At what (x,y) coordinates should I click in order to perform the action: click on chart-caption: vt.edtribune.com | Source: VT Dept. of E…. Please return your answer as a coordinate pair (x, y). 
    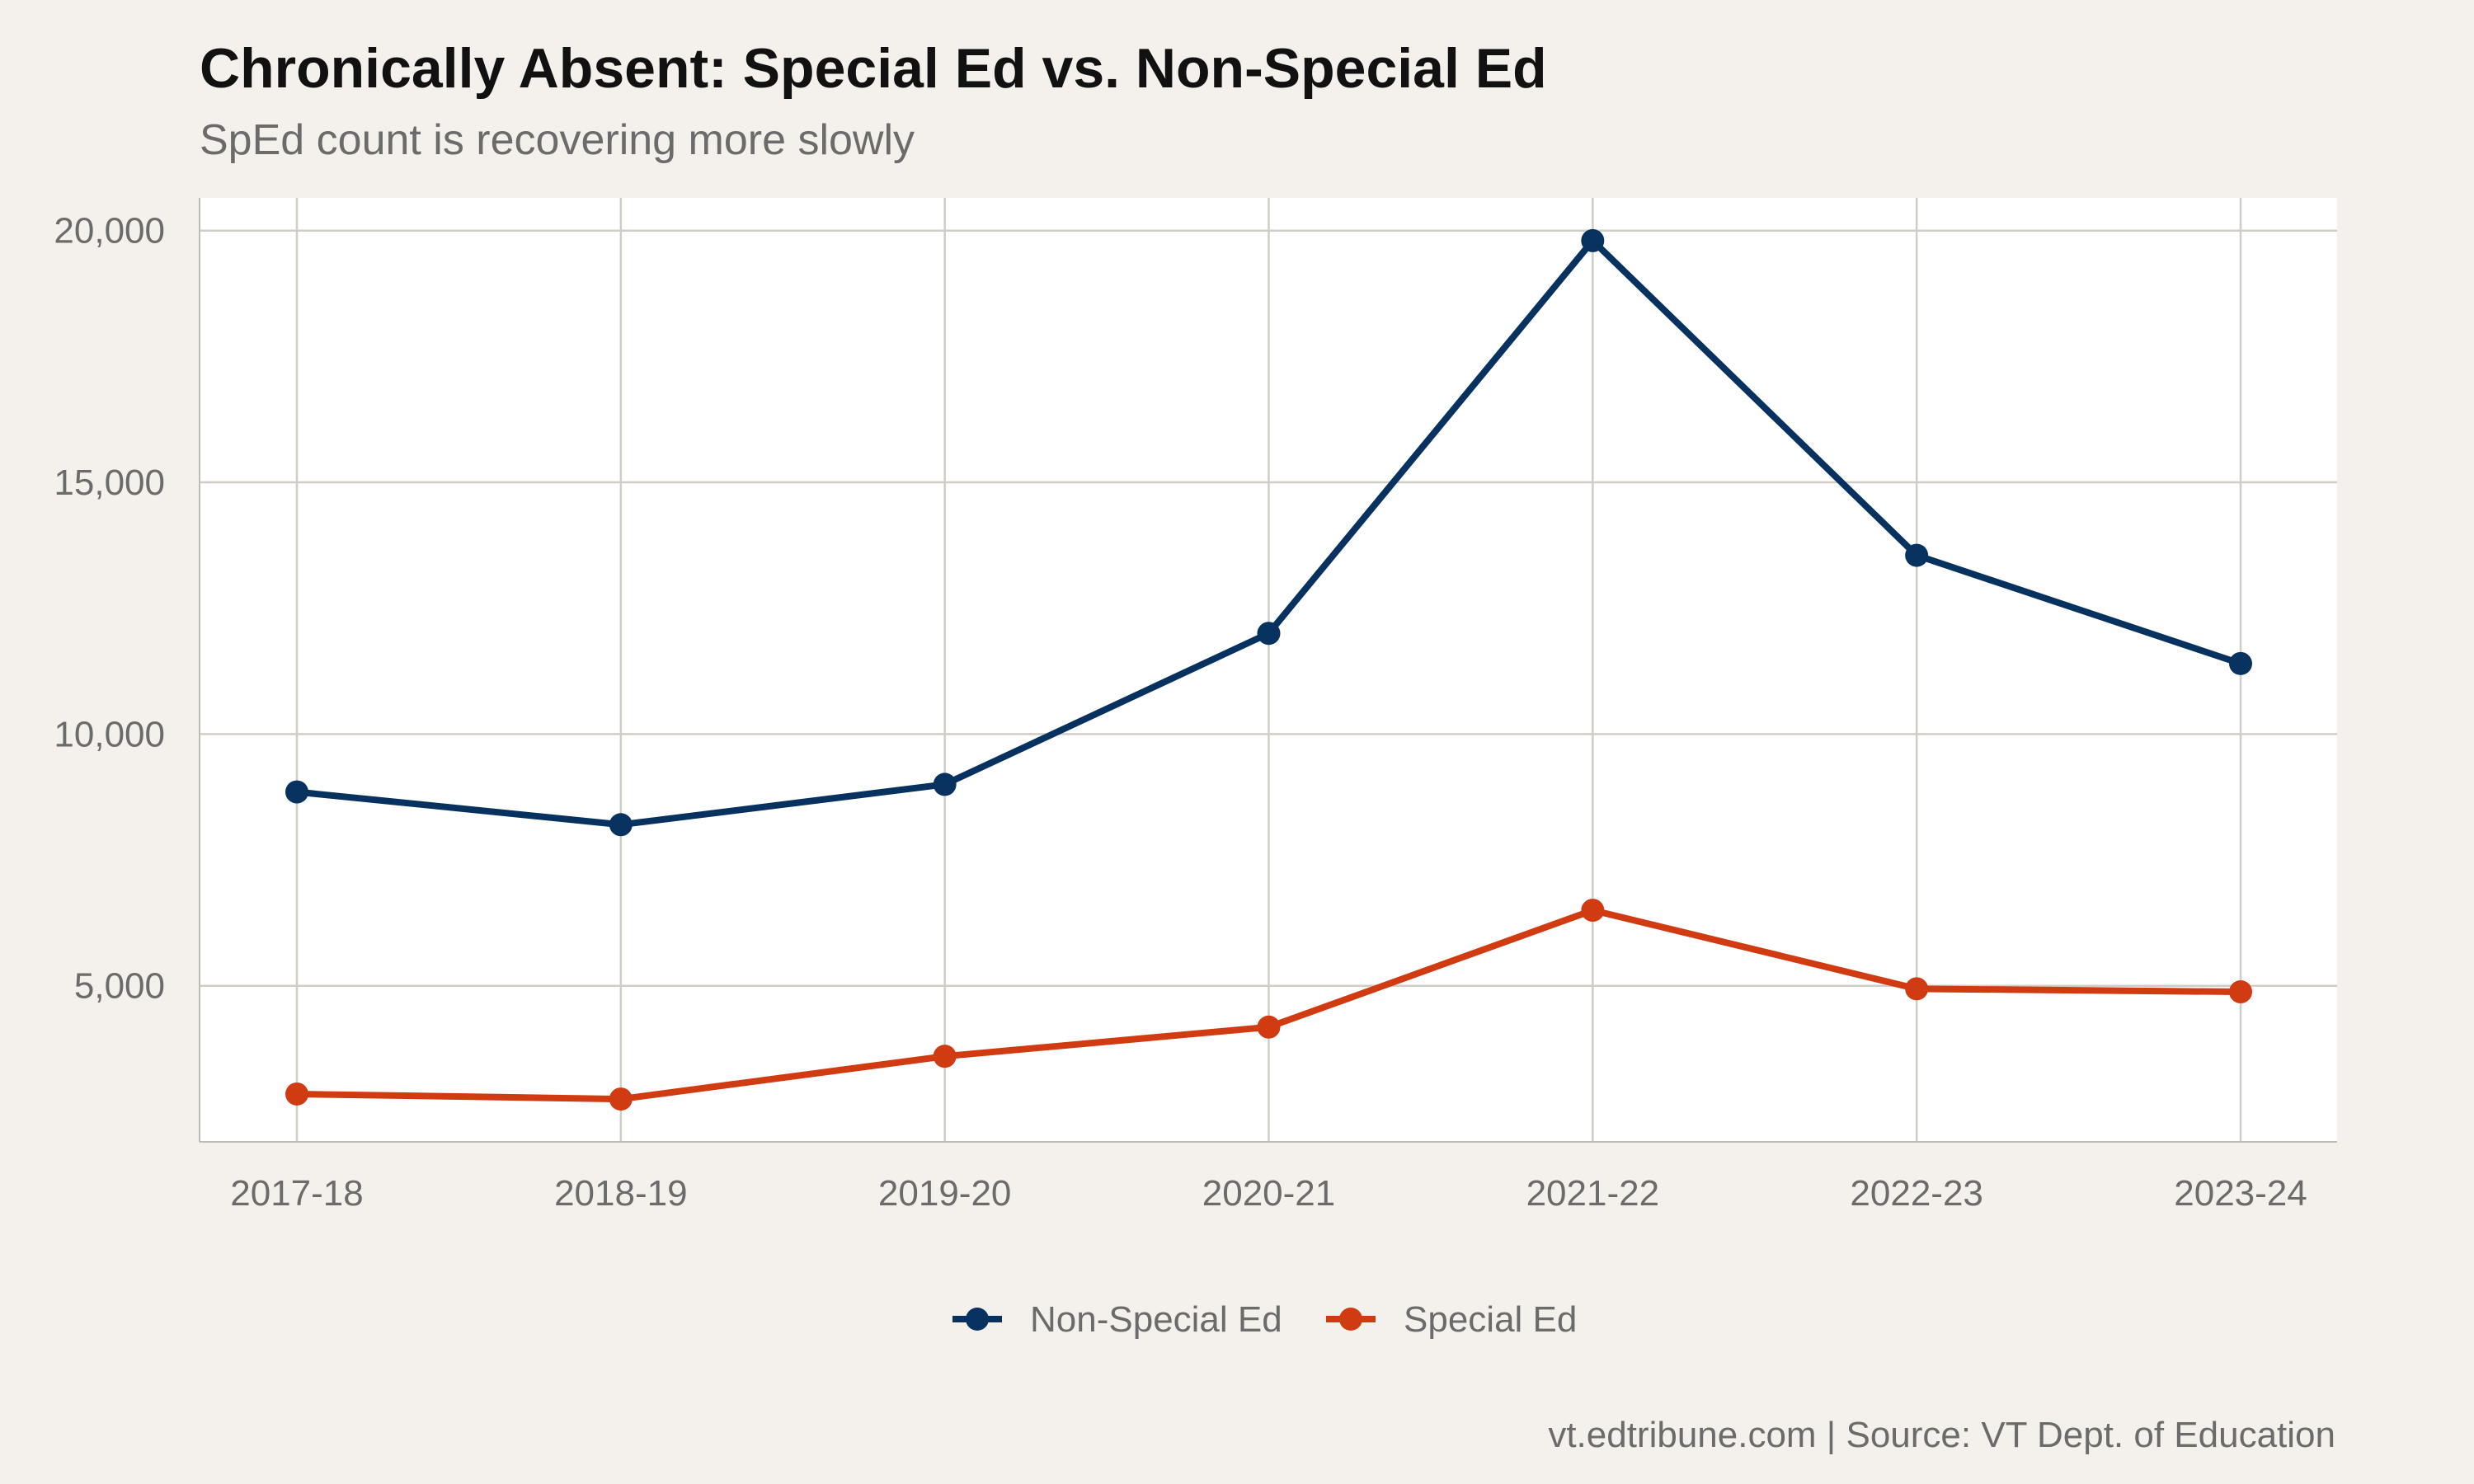
    Looking at the image, I should click on (1941, 1435).